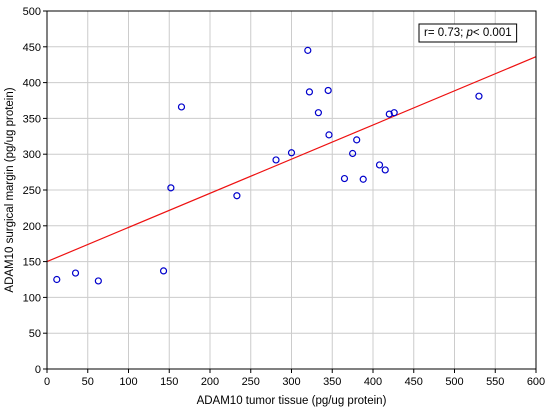  What do you see at coordinates (32, 48) in the screenshot?
I see `y-tick-label: 450` at bounding box center [32, 48].